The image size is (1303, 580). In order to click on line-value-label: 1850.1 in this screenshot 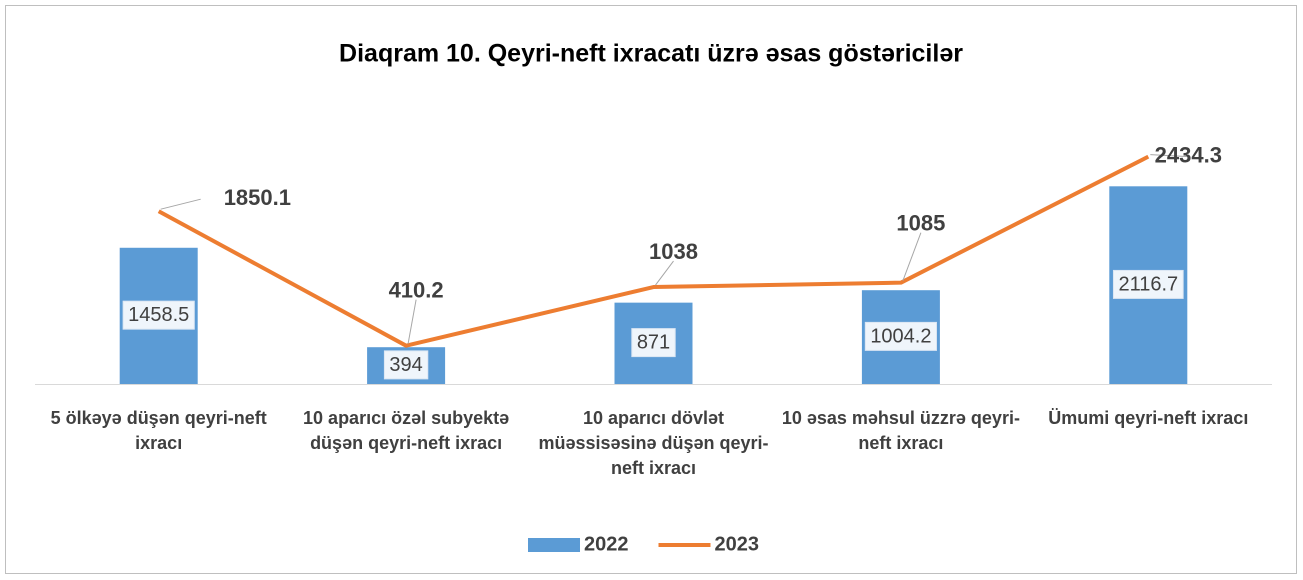, I will do `click(257, 197)`.